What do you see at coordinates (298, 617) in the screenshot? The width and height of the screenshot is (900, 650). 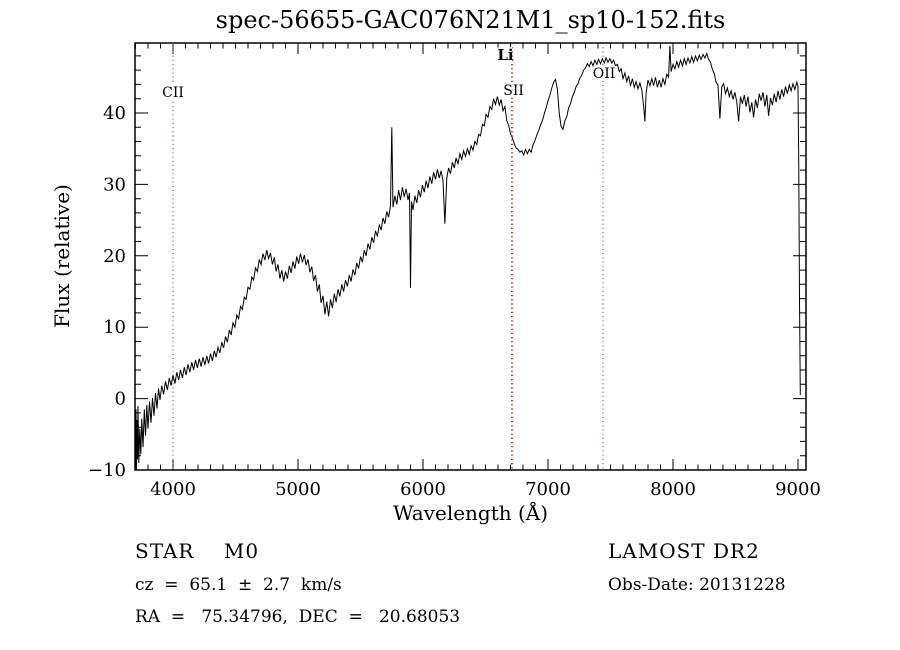 I see `ra-dec-label: RA = 75.34796, DEC = 20.68053` at bounding box center [298, 617].